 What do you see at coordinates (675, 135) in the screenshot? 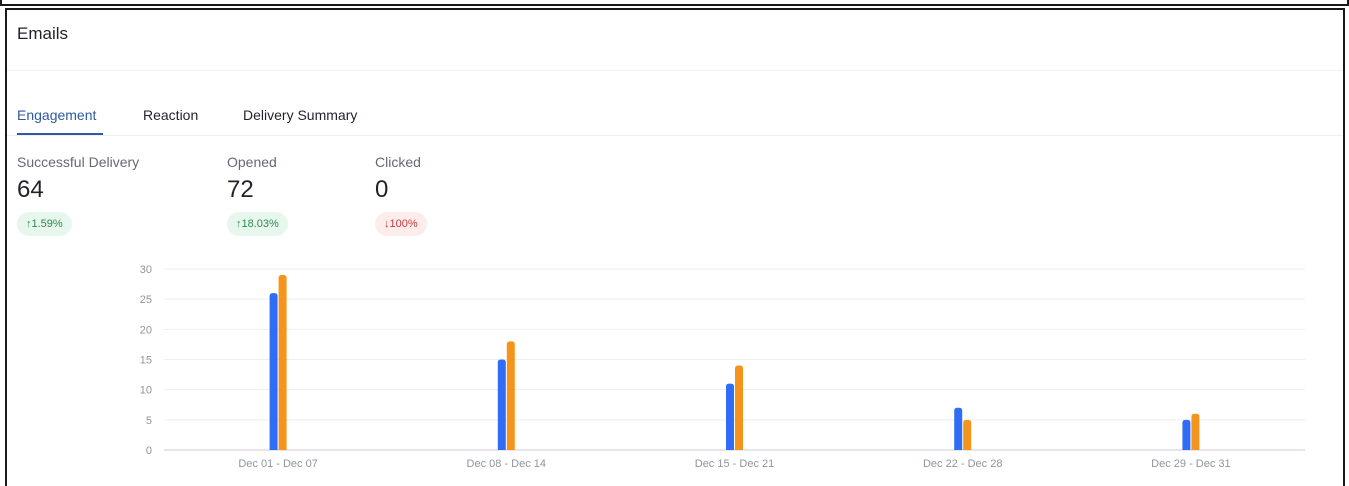
I see `tabs-divider` at bounding box center [675, 135].